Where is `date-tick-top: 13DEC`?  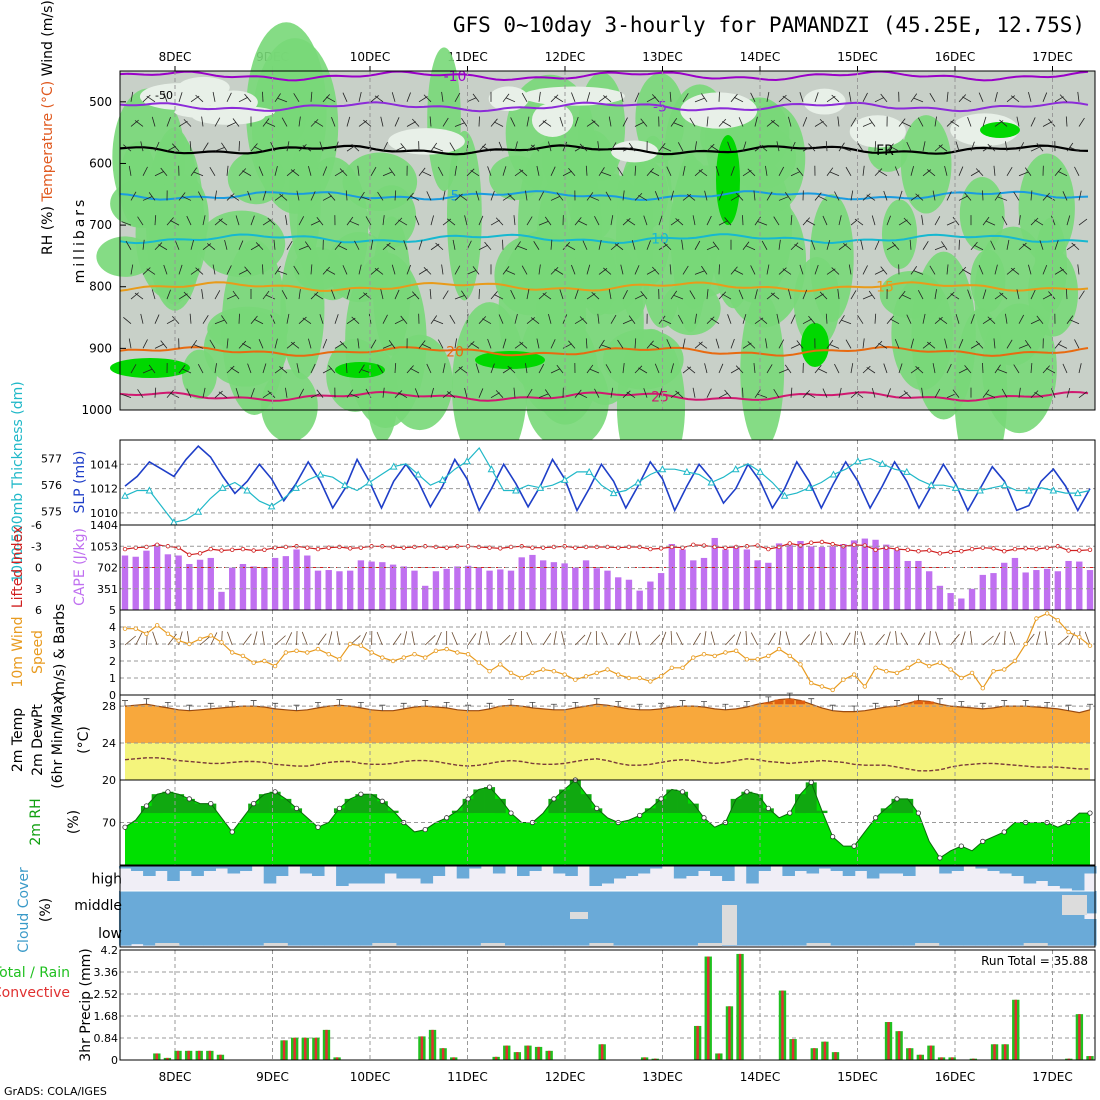 date-tick-top: 13DEC is located at coordinates (662, 57).